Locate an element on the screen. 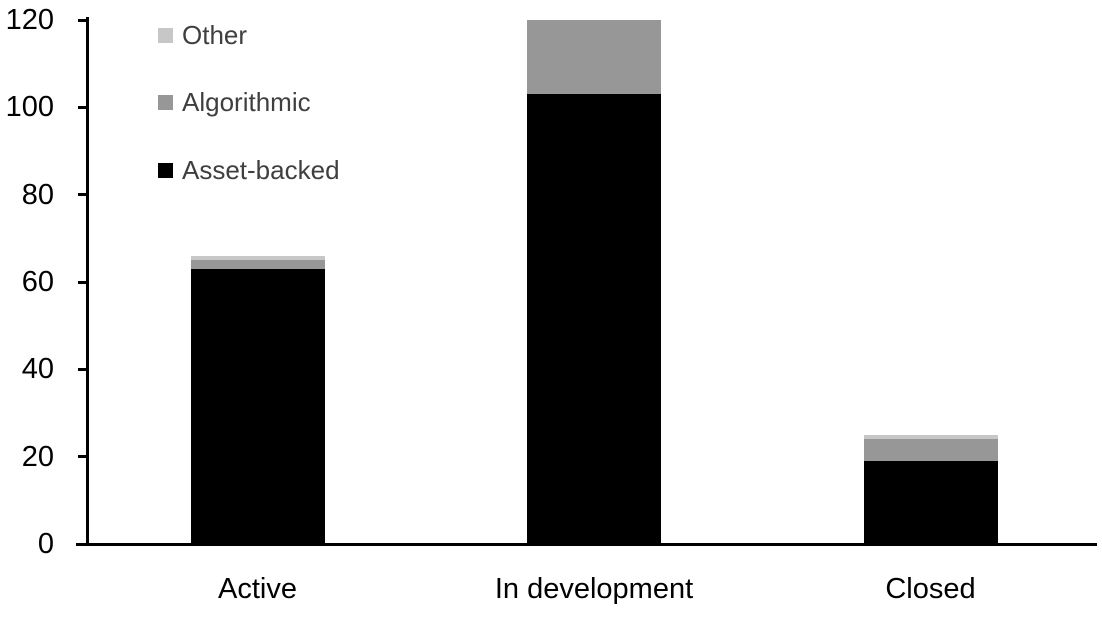  legend-item-algorithmic: Algorithmic is located at coordinates (234, 102).